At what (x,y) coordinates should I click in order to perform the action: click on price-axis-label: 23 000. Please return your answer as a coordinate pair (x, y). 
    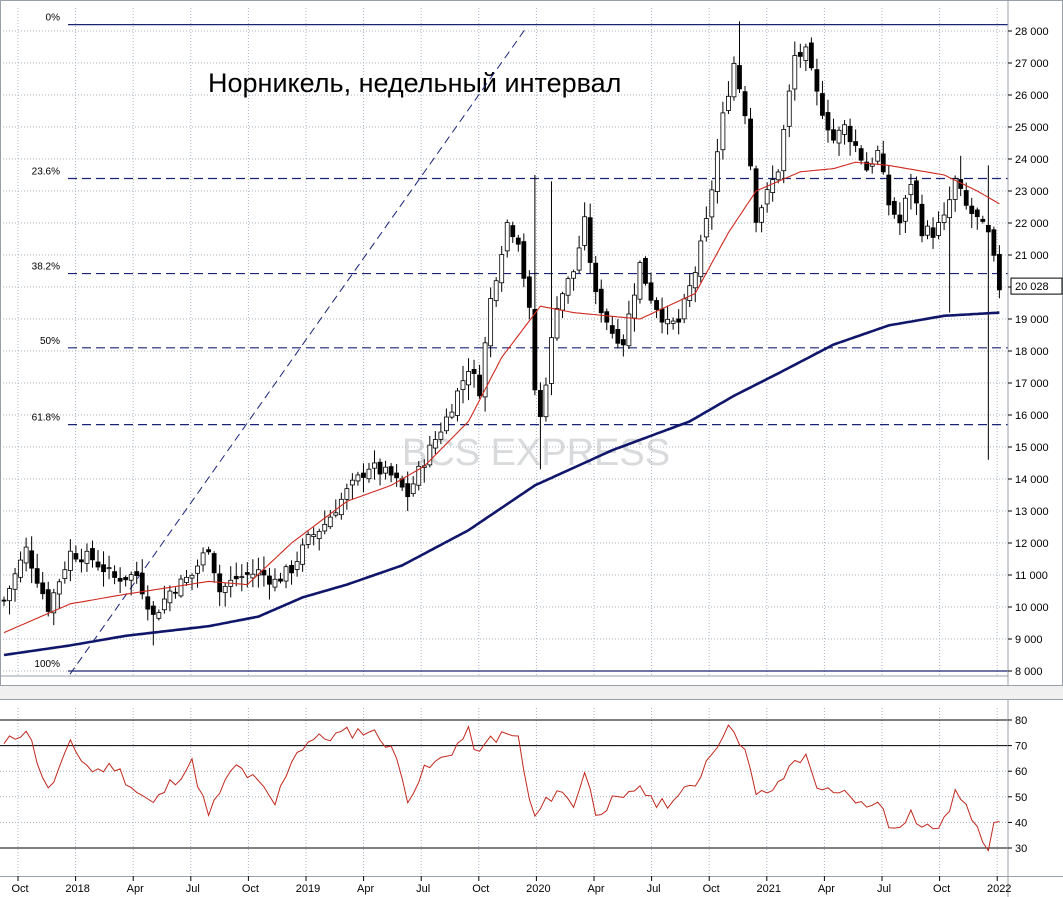
    Looking at the image, I should click on (1032, 192).